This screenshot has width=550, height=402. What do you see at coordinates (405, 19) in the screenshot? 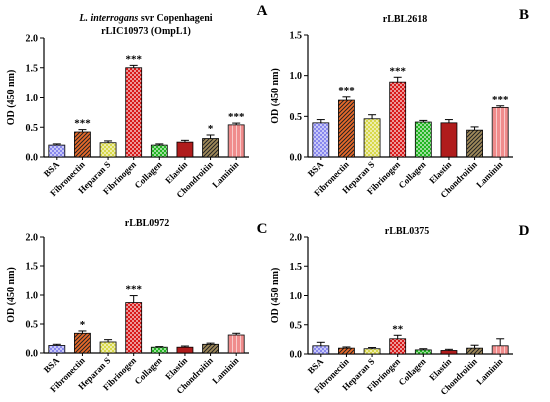
I see `chart-title: rLBL2618` at bounding box center [405, 19].